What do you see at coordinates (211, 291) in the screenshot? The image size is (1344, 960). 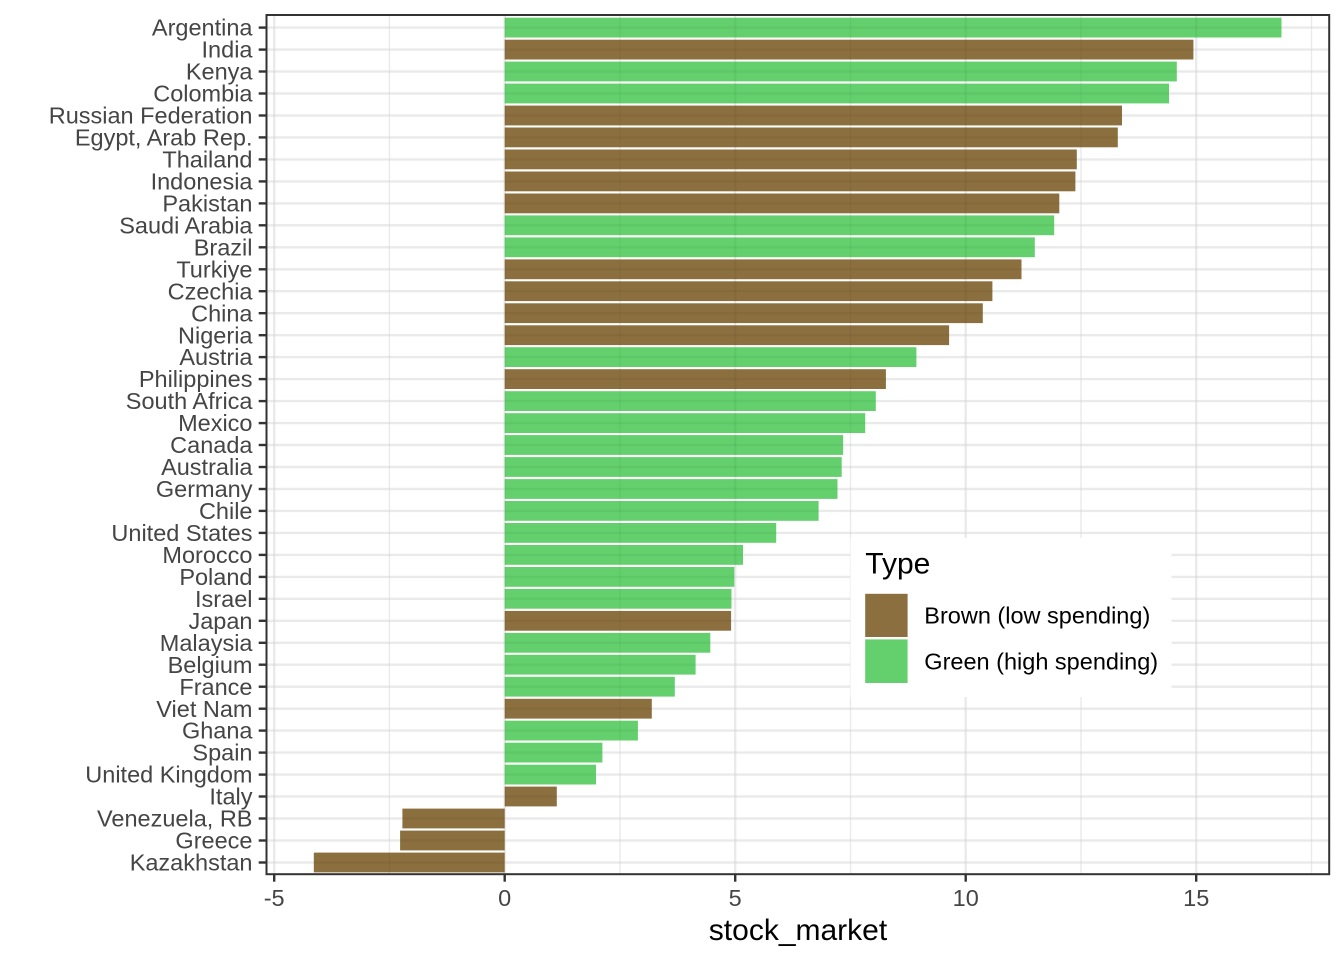 I see `svg-text: Czechia` at bounding box center [211, 291].